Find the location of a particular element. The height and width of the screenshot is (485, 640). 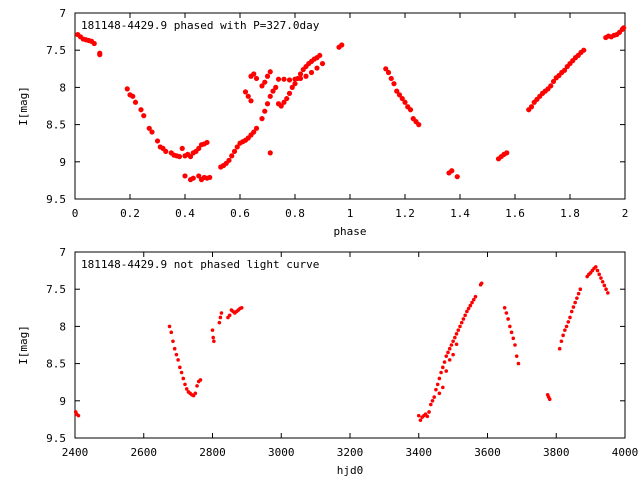

x-tick-label: 4000 is located at coordinates (625, 452).